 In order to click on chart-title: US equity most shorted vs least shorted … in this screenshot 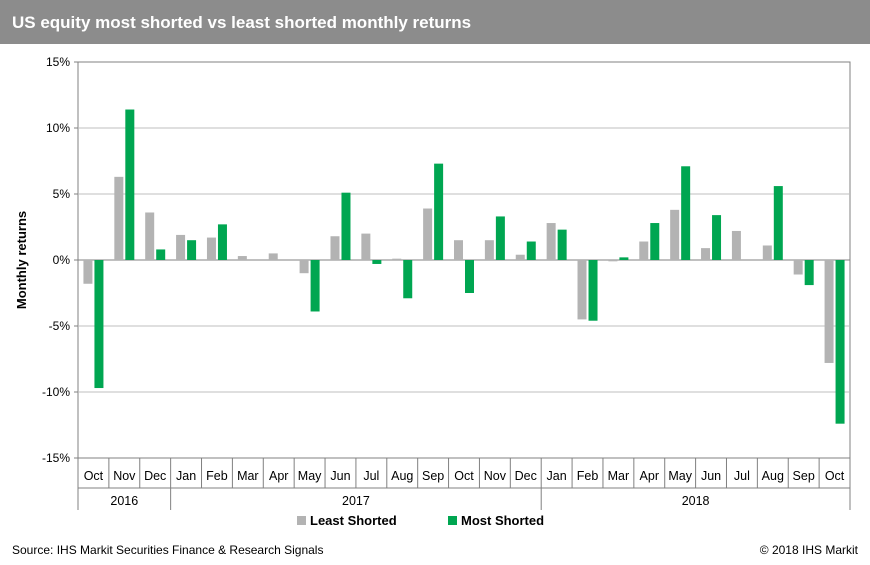, I will do `click(242, 22)`.